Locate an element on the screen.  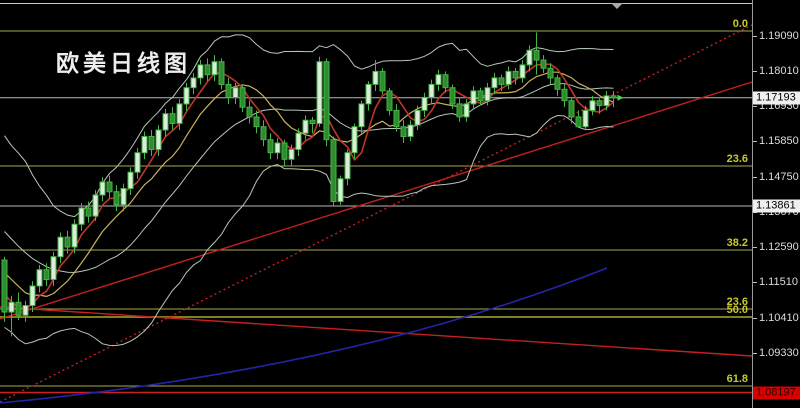
axis-price-label: 1.12590 is located at coordinates (779, 247).